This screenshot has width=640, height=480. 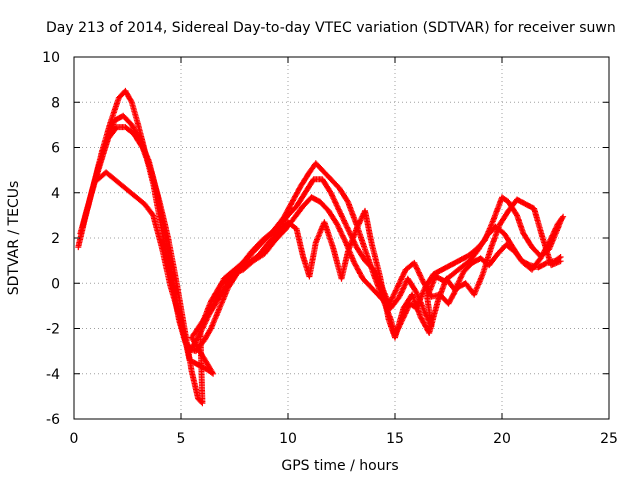 What do you see at coordinates (51, 58) in the screenshot?
I see `y-tick-label: 10` at bounding box center [51, 58].